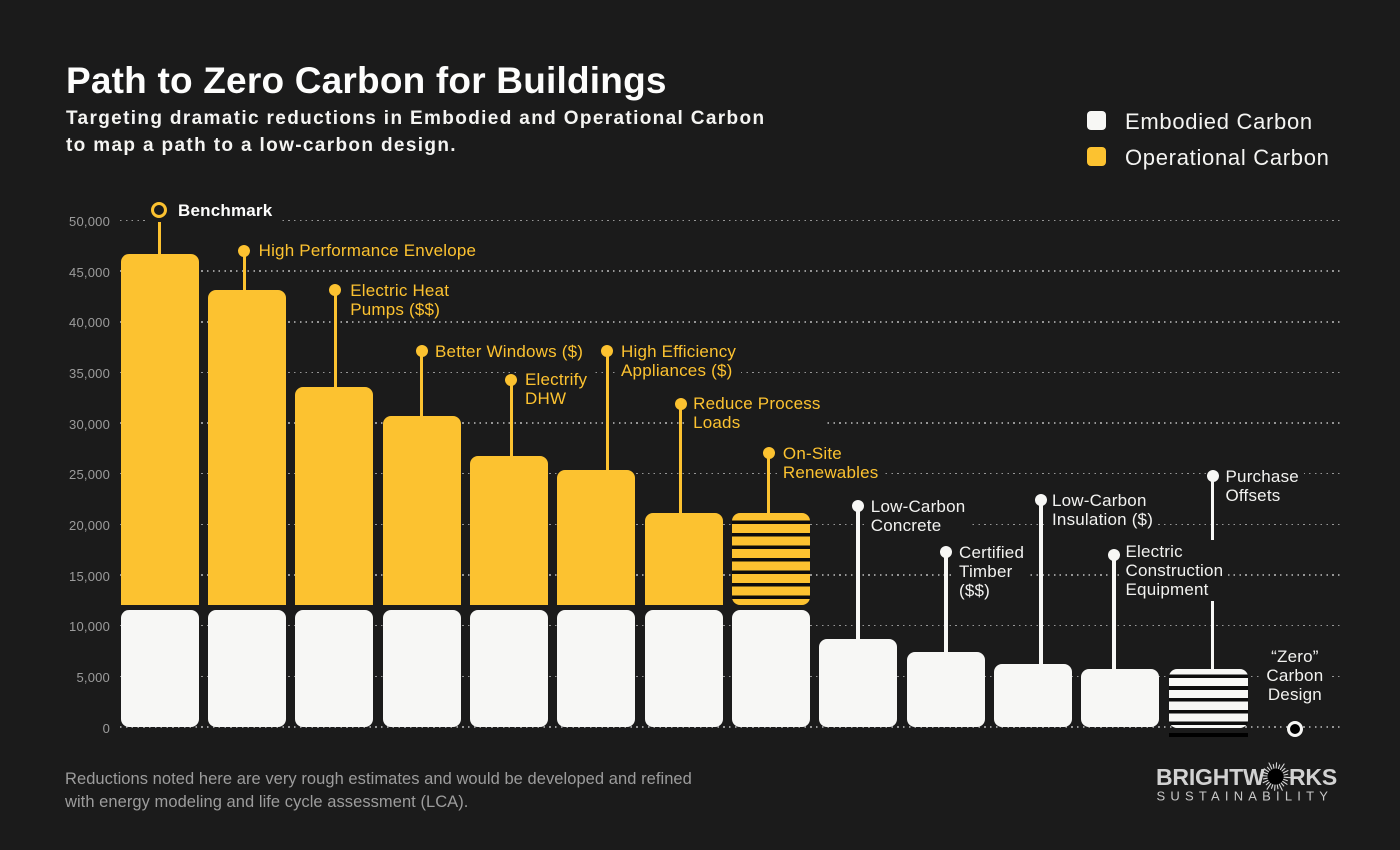 The width and height of the screenshot is (1400, 850). Describe the element at coordinates (1313, 777) in the screenshot. I see `svg-text: RKS` at that location.